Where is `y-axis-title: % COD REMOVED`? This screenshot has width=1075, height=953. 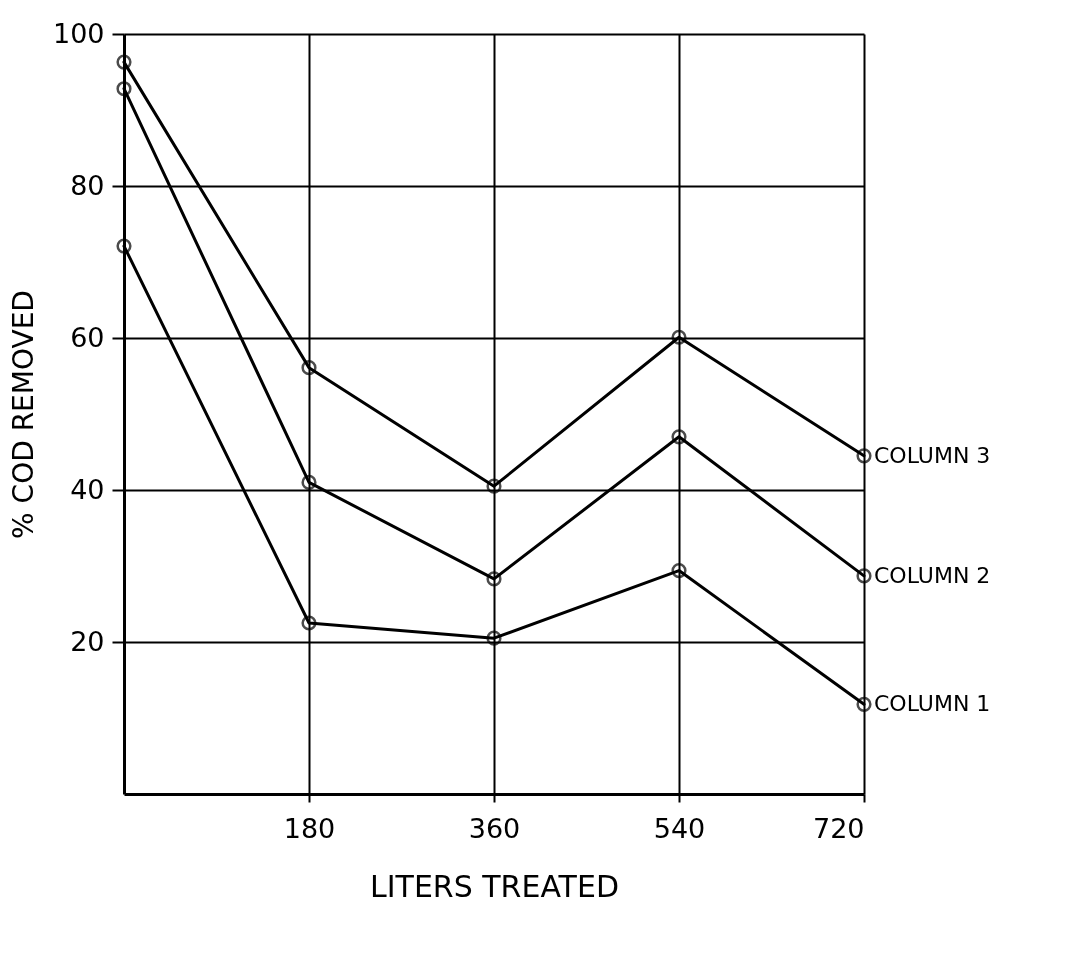
y-axis-title: % COD REMOVED is located at coordinates (23, 414).